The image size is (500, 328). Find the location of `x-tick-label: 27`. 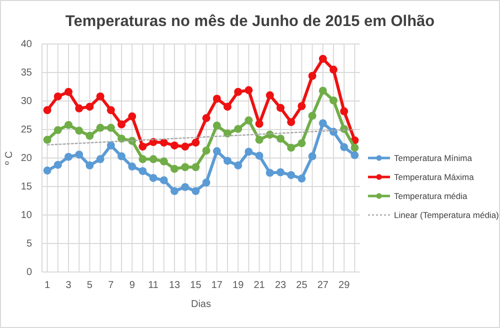

x-tick-label: 27 is located at coordinates (323, 286).